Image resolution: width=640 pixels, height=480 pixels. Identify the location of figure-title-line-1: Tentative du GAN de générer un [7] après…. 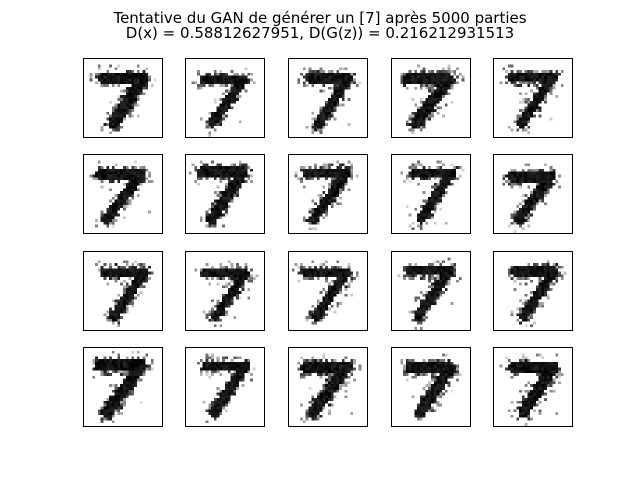
(320, 18).